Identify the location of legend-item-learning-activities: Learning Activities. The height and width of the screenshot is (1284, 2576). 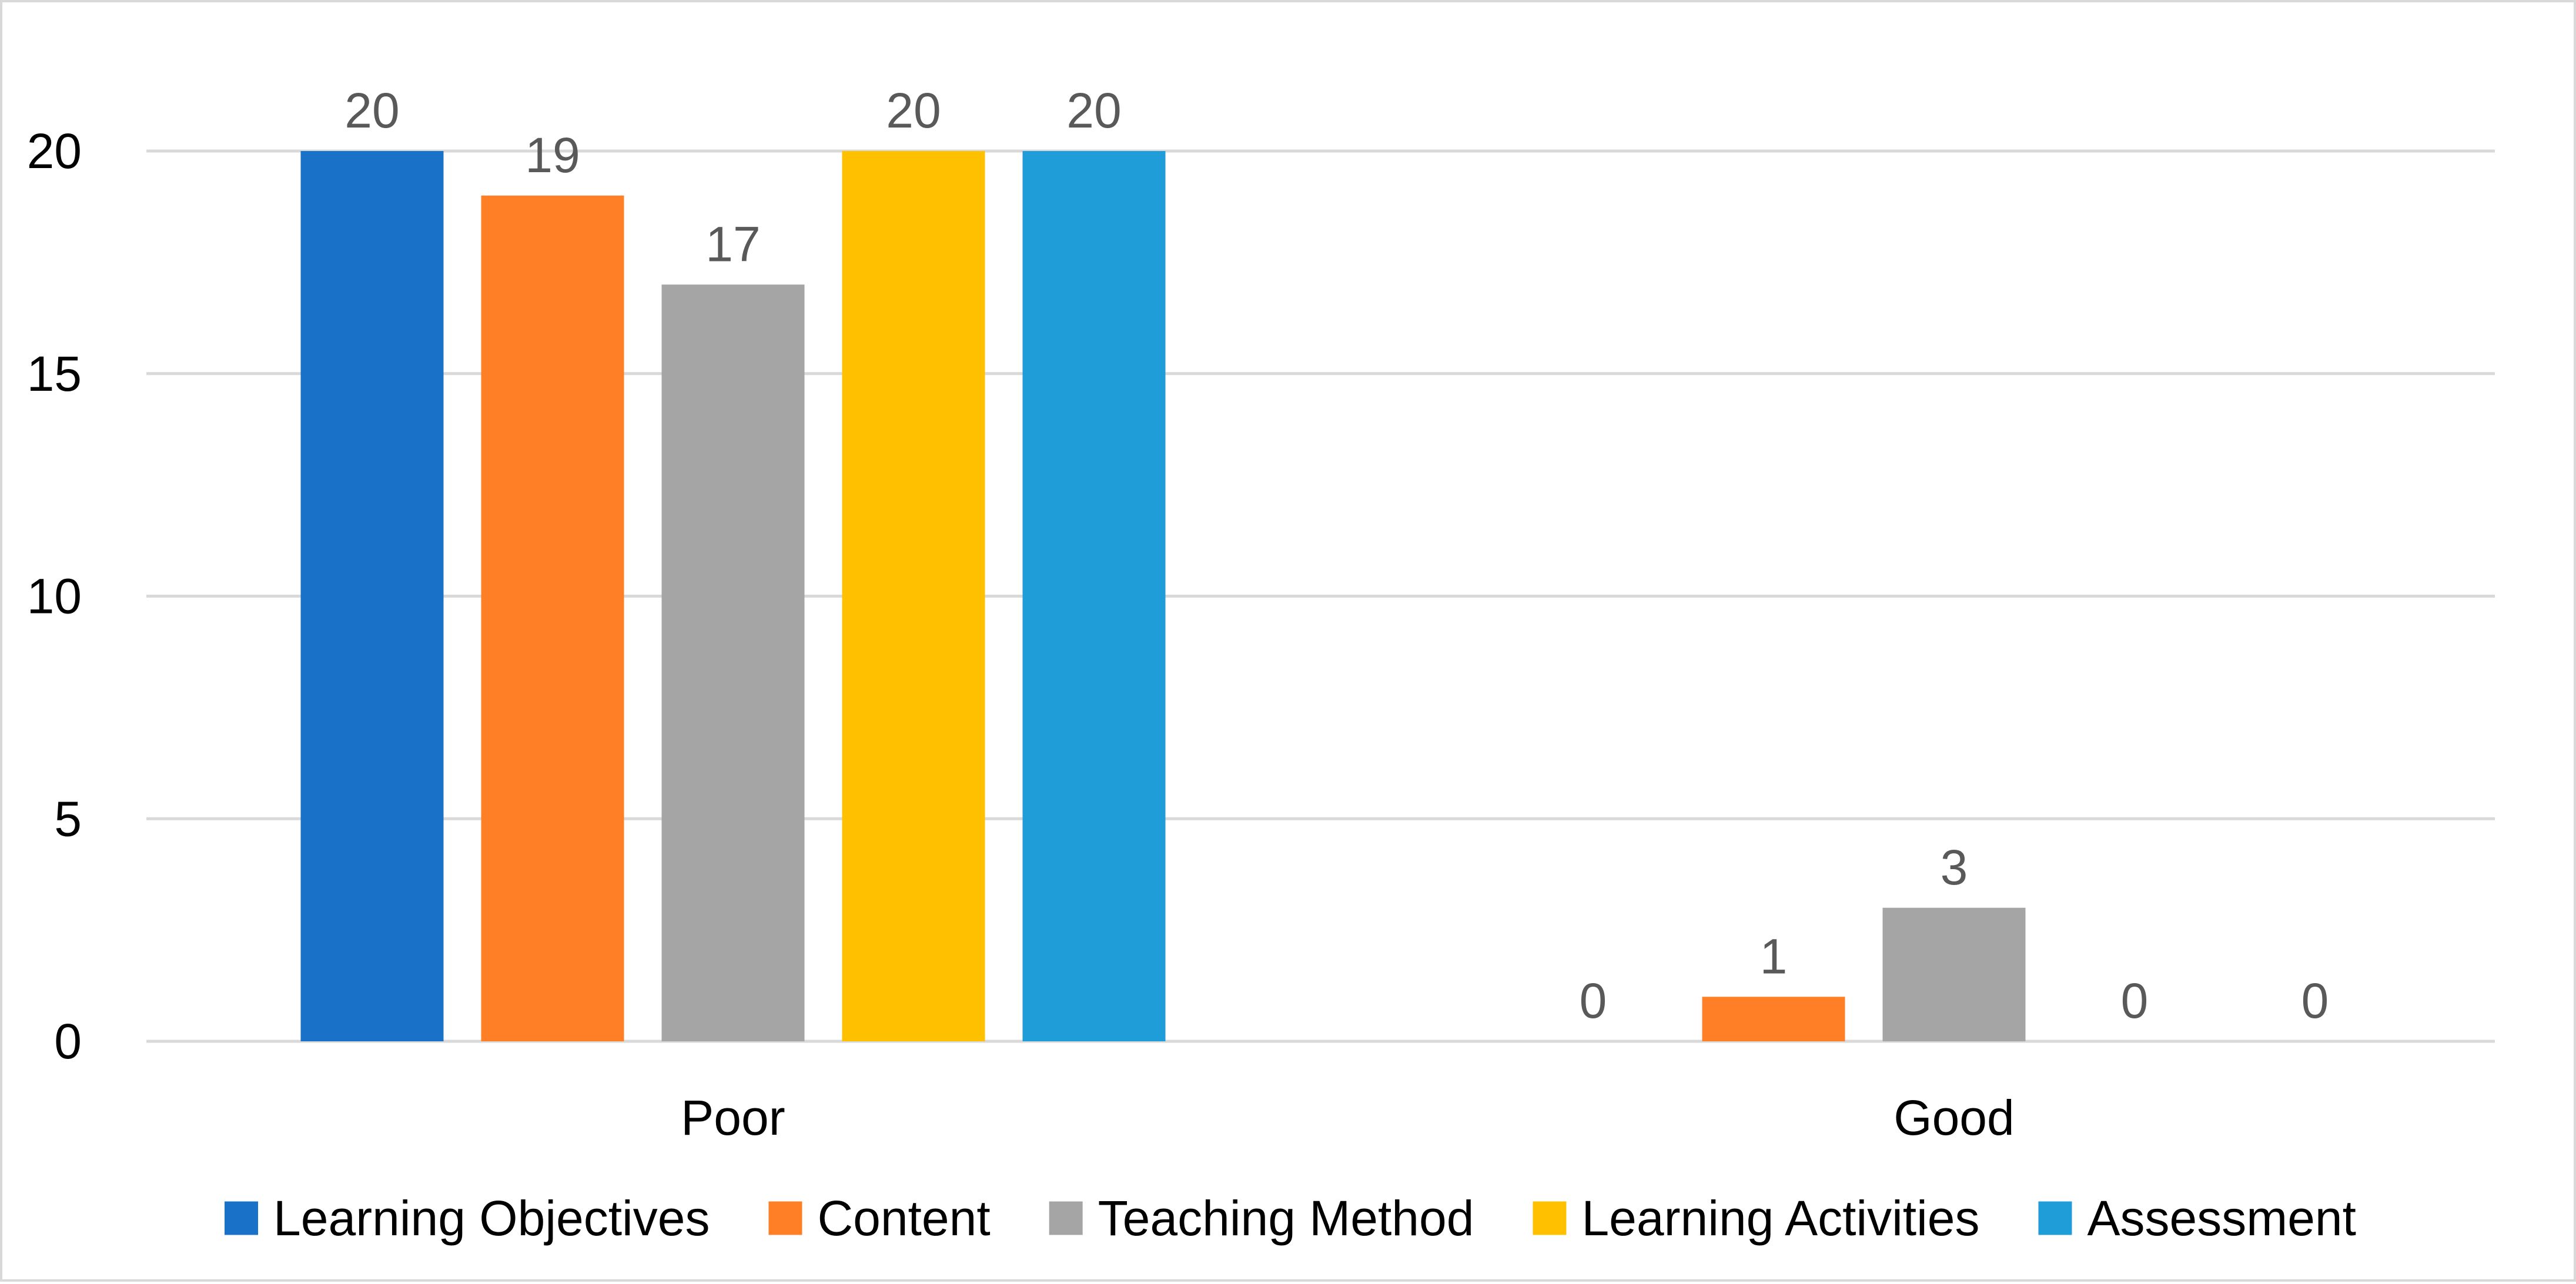
(1756, 1218).